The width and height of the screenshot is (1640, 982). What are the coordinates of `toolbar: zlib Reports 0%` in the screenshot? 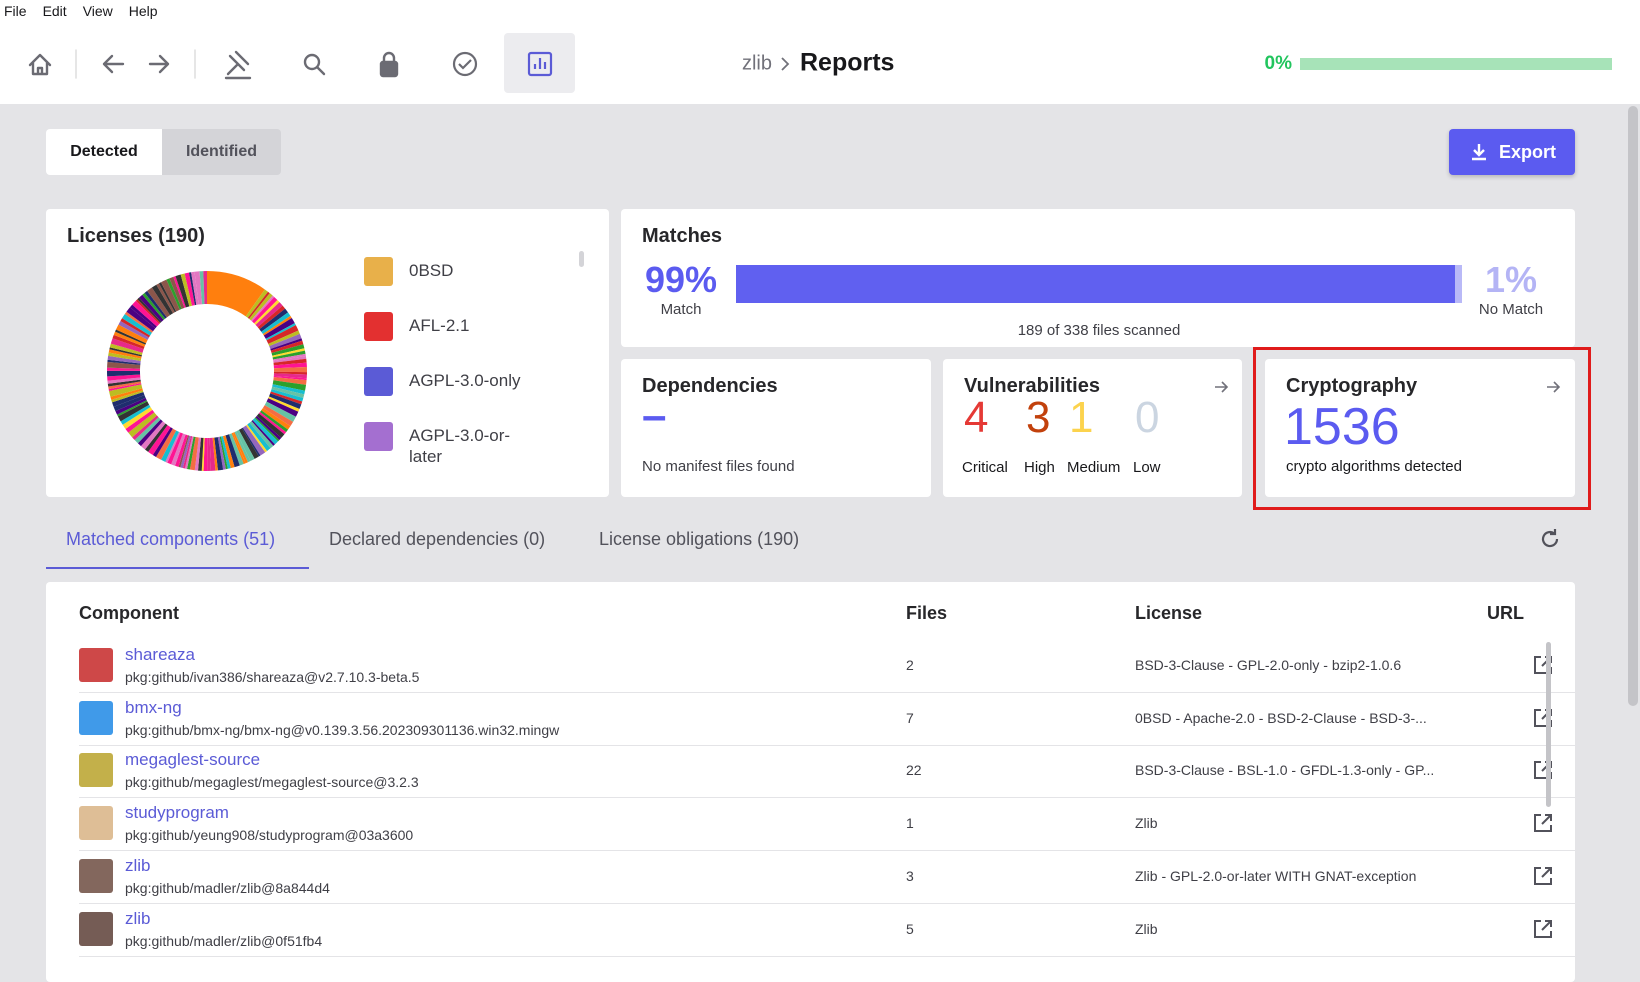 It's located at (820, 63).